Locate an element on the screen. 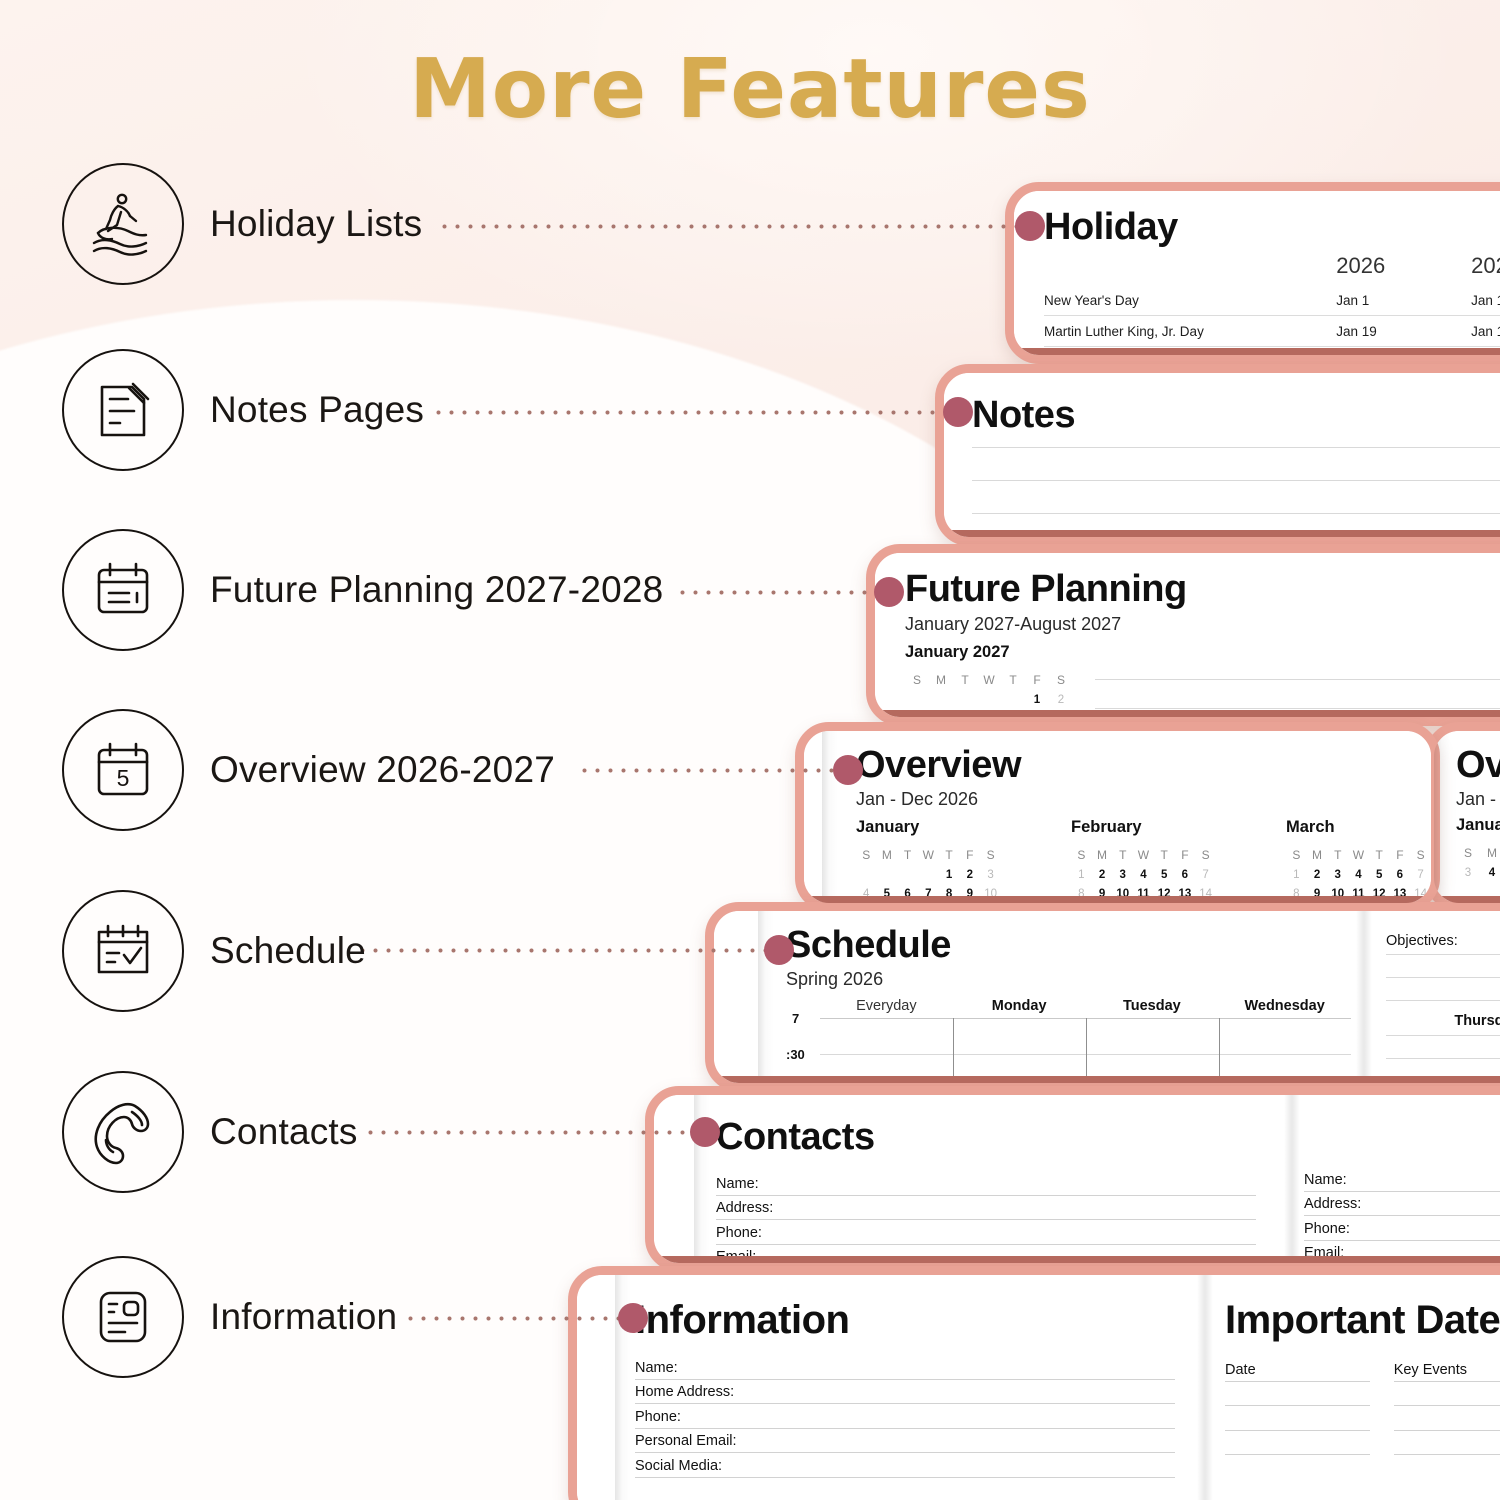 The width and height of the screenshot is (1500, 1500). page-card-overview-secondary: Overview Jan - D January S M T 3 4 5 is located at coordinates (1462, 817).